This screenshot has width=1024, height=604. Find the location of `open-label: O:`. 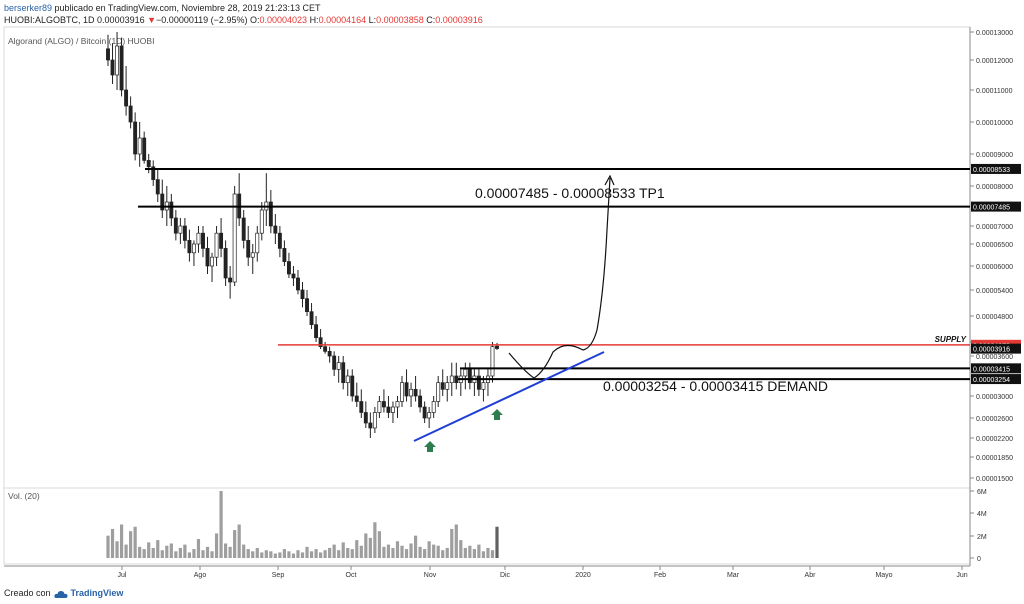

open-label: O: is located at coordinates (254, 20).